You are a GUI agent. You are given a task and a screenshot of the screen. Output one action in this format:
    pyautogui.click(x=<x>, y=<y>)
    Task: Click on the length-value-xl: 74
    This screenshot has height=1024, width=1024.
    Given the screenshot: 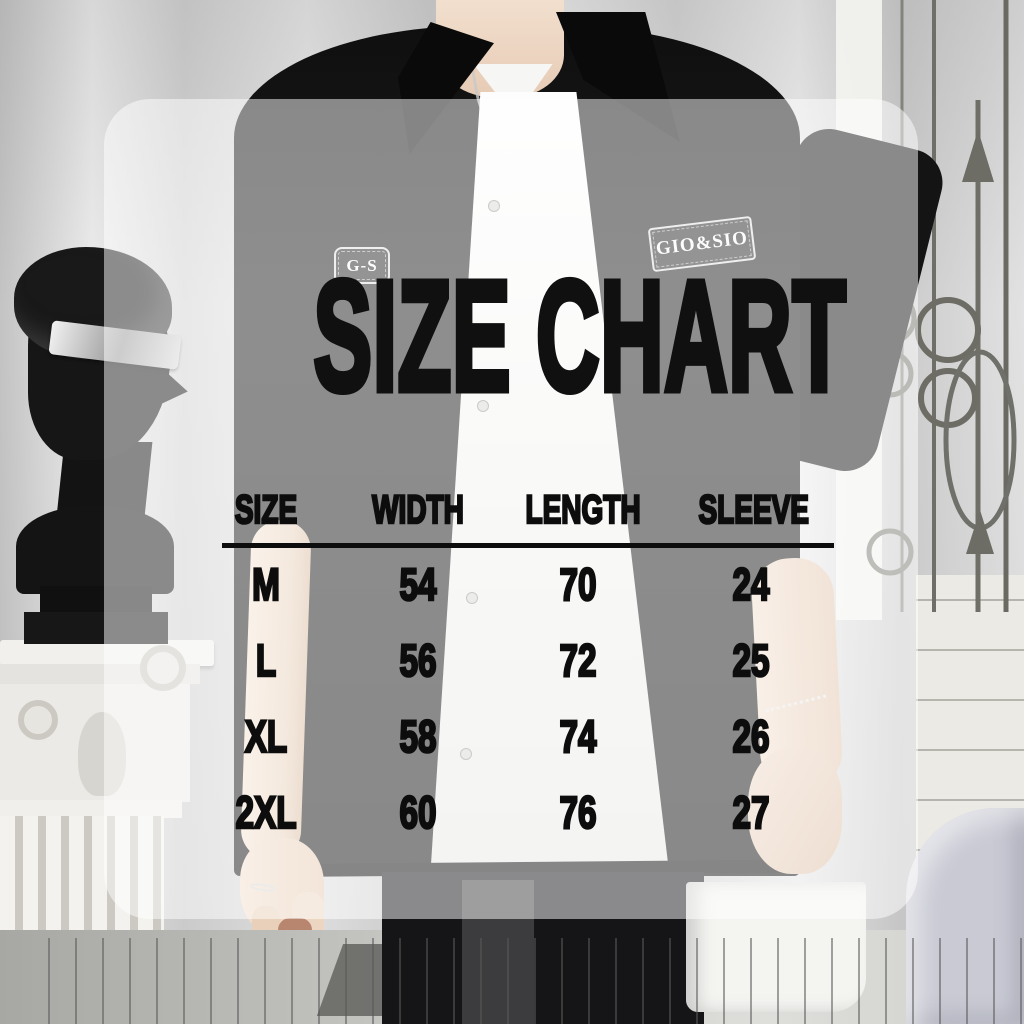 What is the action you would take?
    pyautogui.click(x=578, y=736)
    